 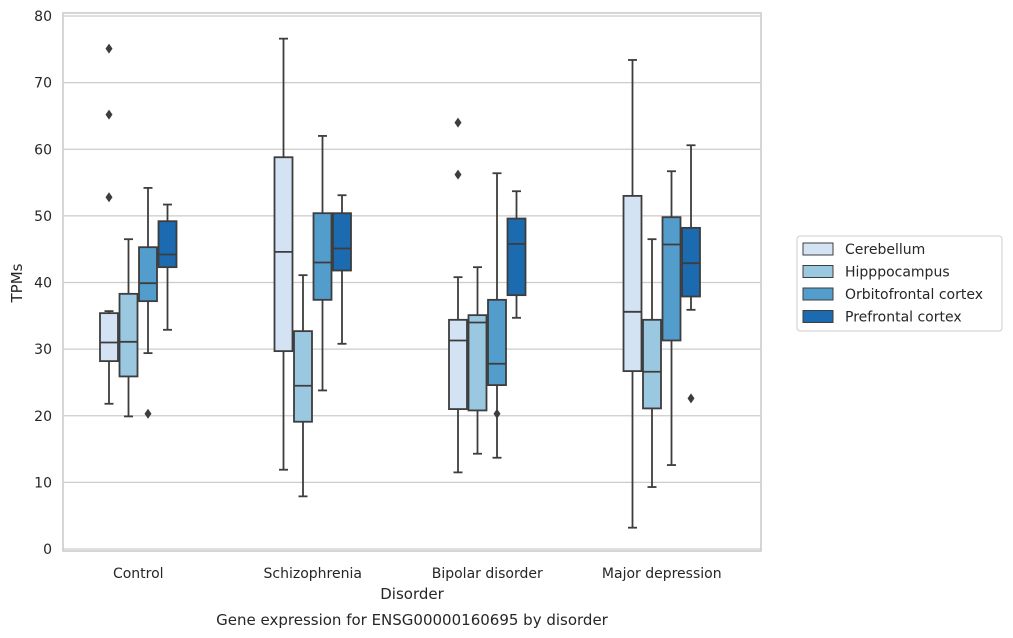 I want to click on y-tick-label: 20, so click(x=43, y=417).